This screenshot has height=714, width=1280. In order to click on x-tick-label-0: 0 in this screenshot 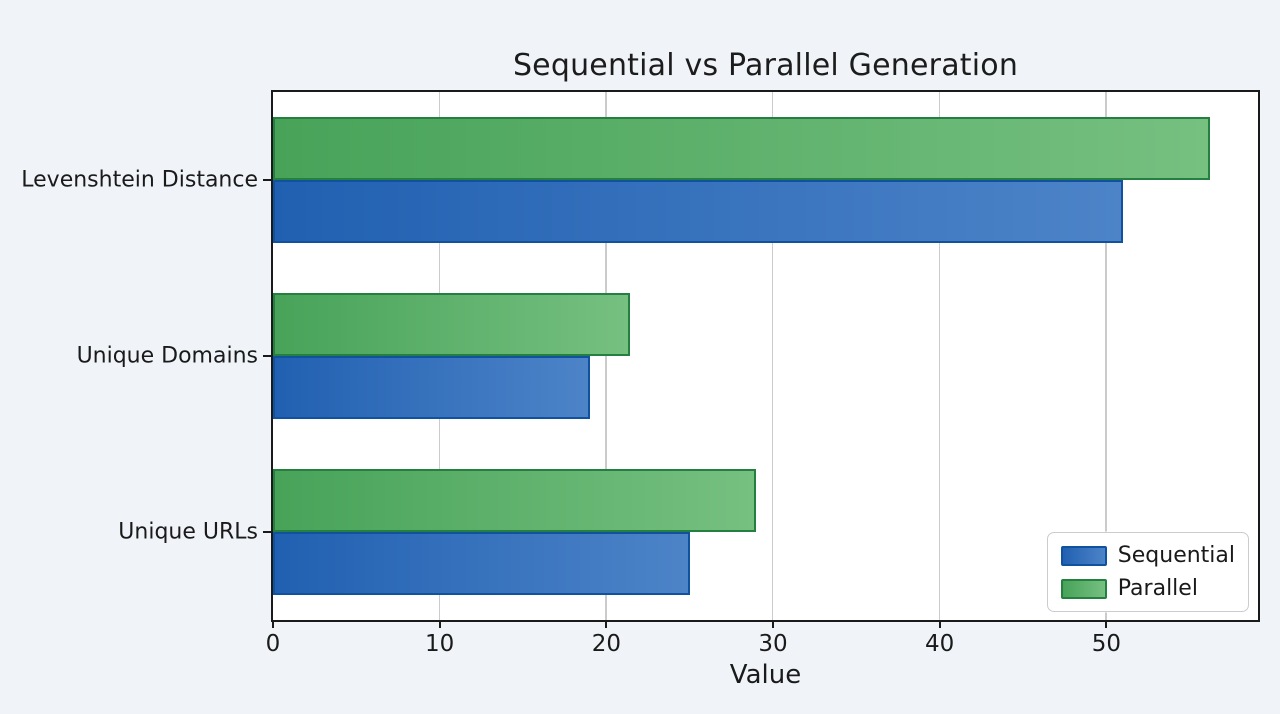, I will do `click(273, 644)`.